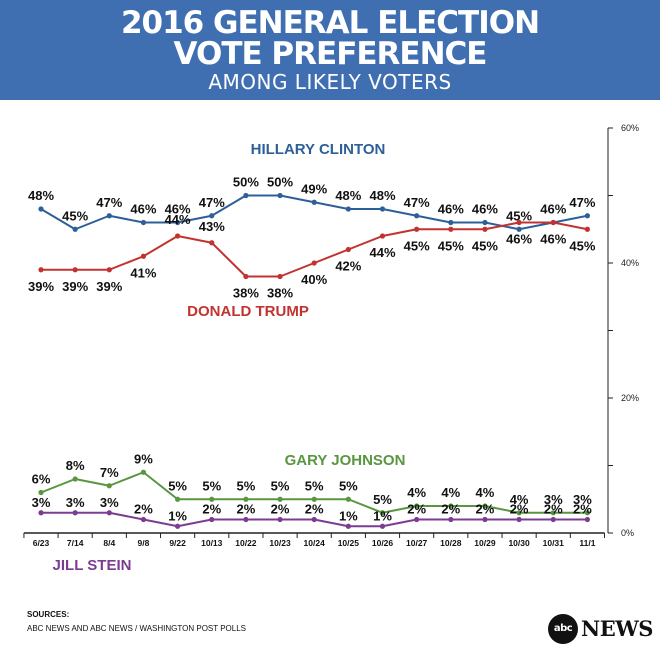  What do you see at coordinates (485, 543) in the screenshot?
I see `x-tick-label: 10/29` at bounding box center [485, 543].